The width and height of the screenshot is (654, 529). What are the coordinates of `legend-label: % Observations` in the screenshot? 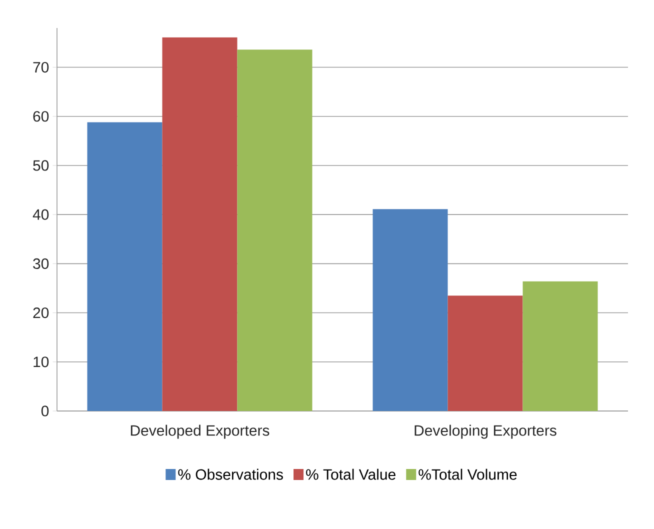 It's located at (230, 474).